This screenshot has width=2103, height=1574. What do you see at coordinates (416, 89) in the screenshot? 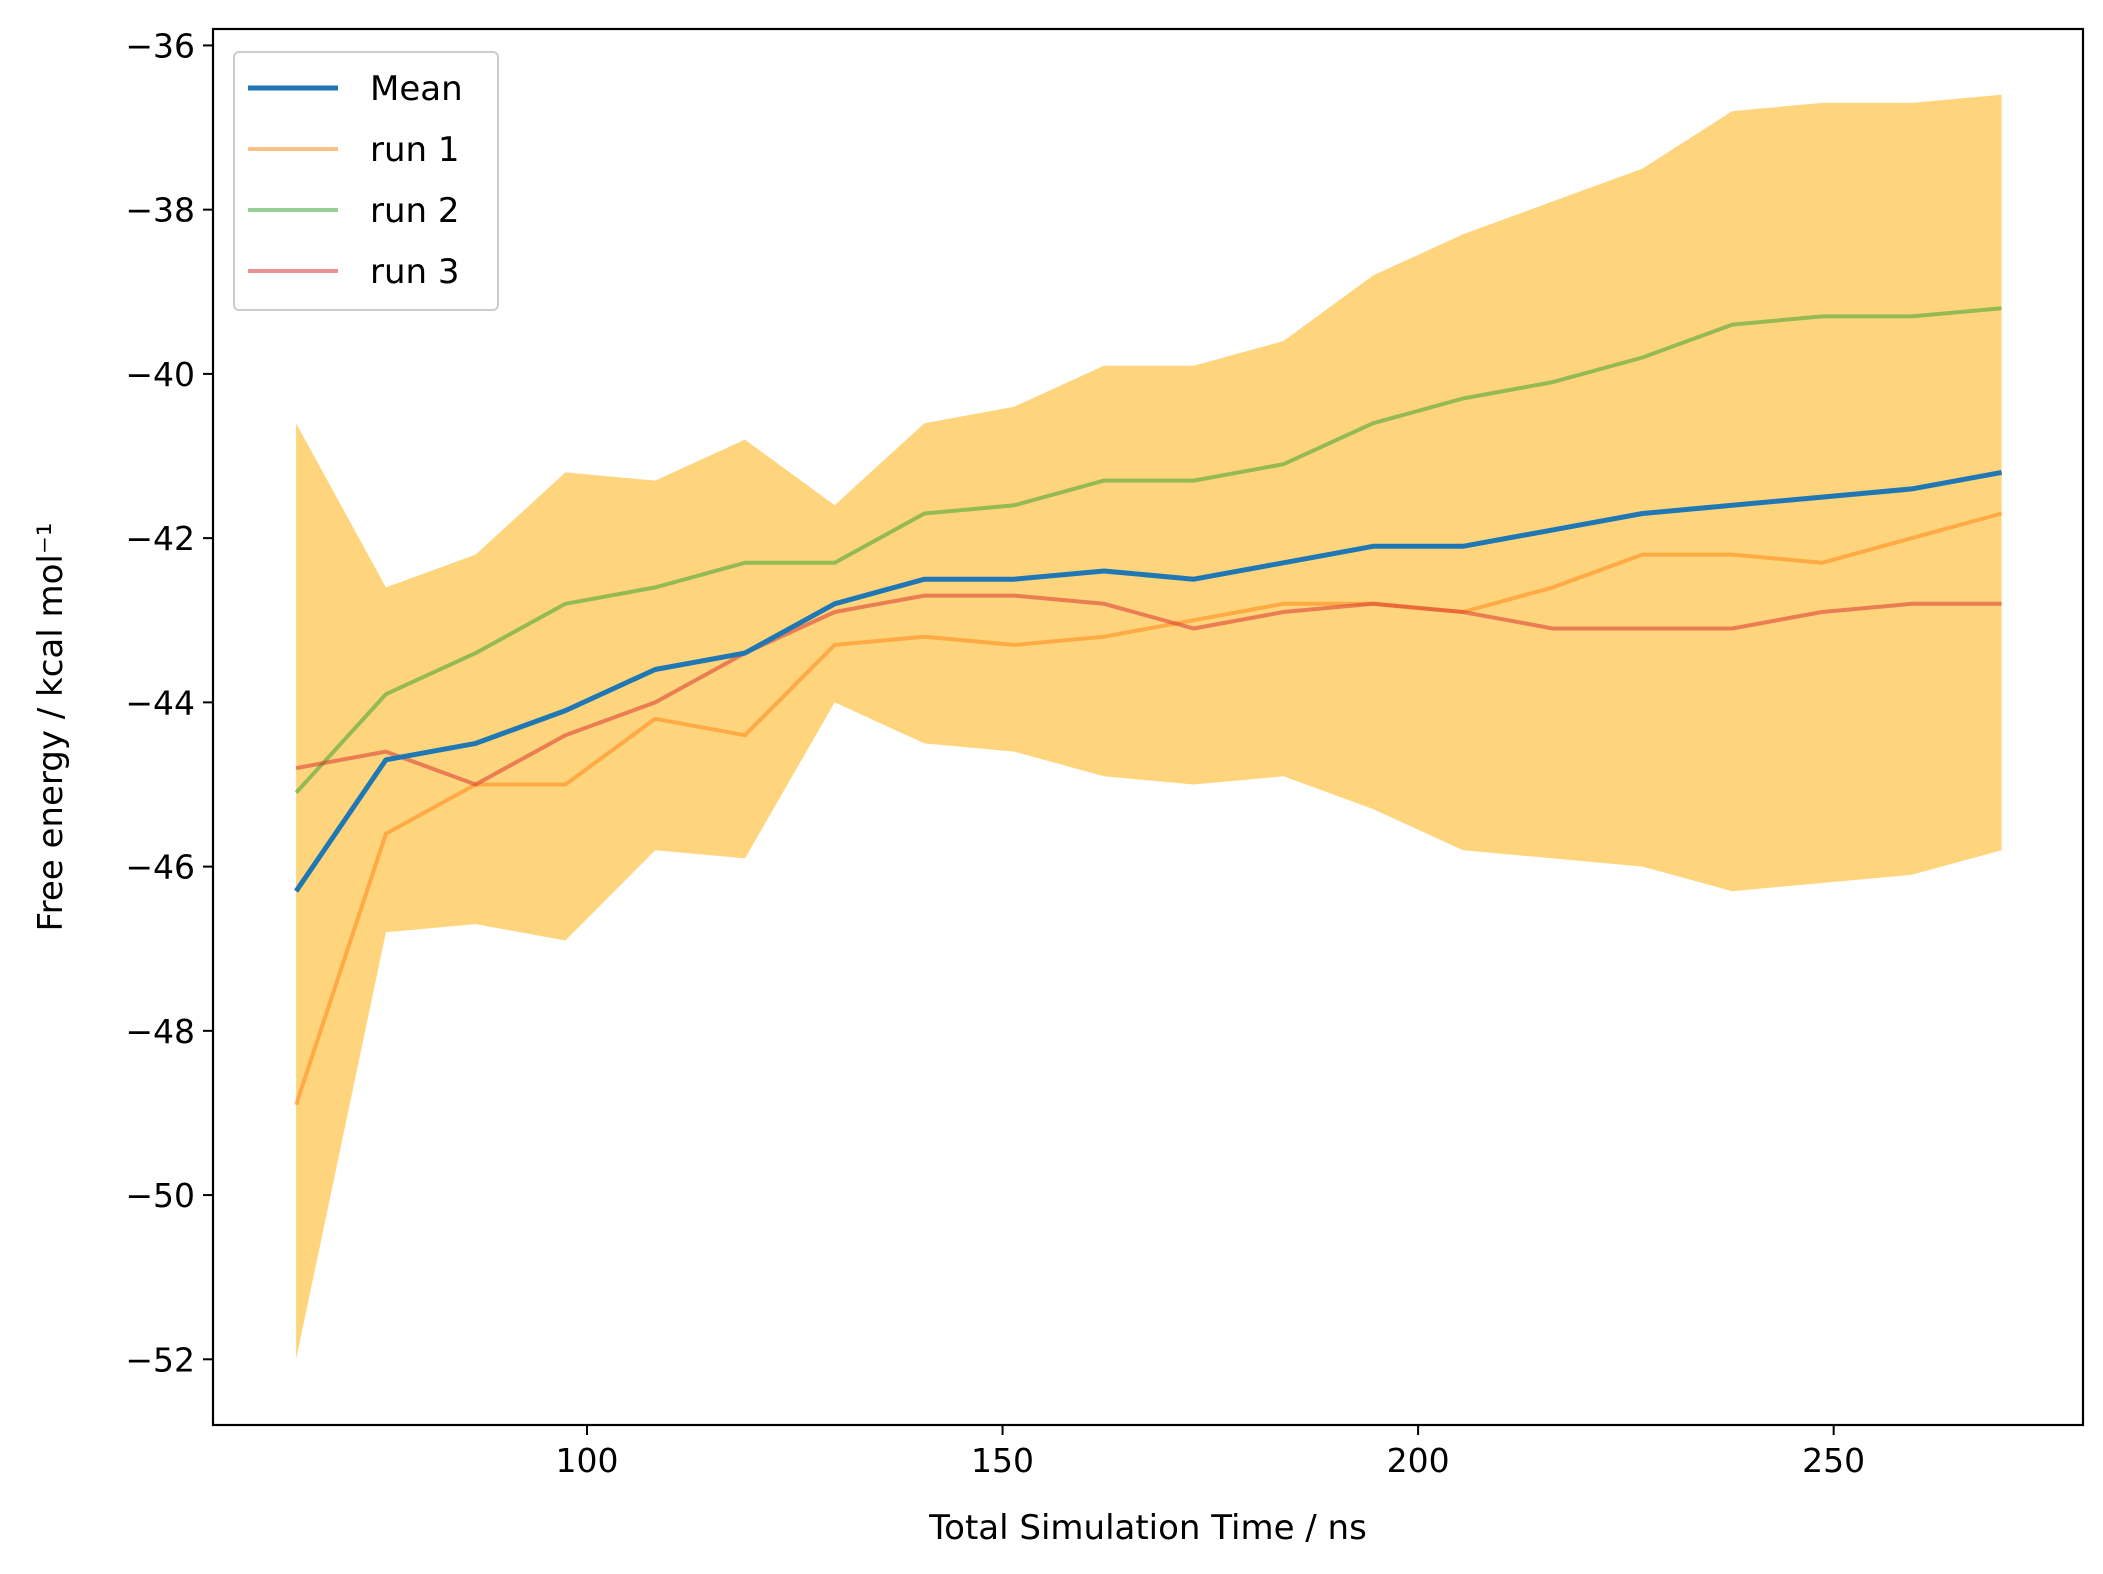
I see `legend-label-mean: Mean` at bounding box center [416, 89].